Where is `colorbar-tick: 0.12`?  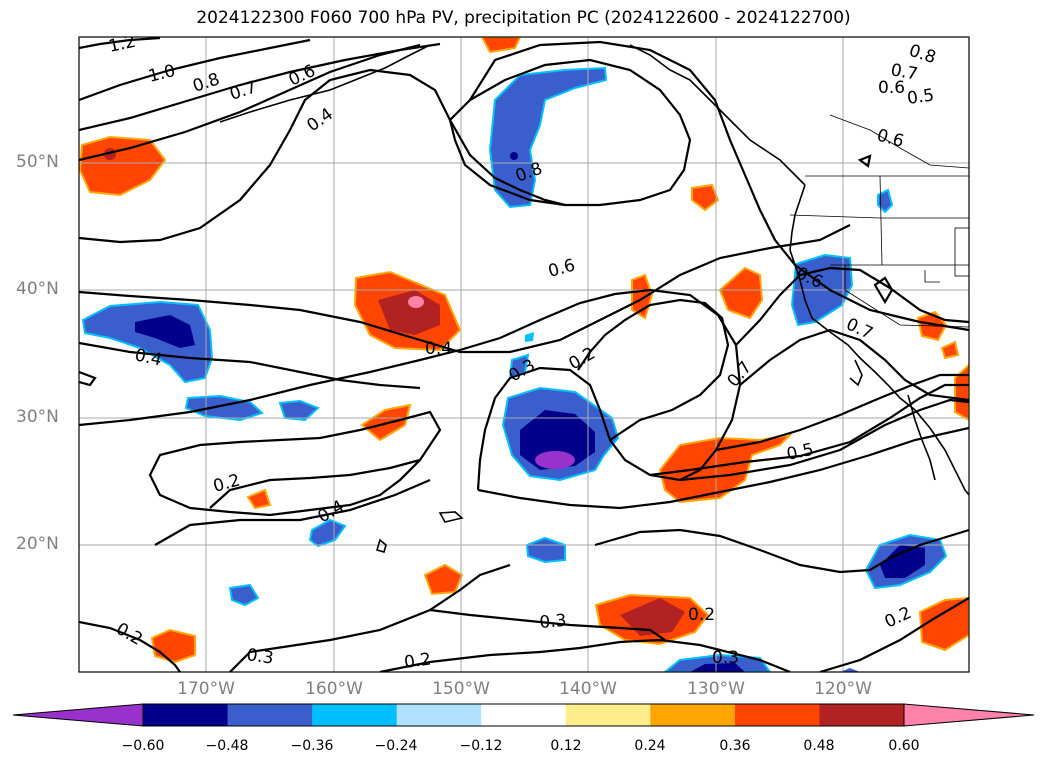
colorbar-tick: 0.12 is located at coordinates (566, 746).